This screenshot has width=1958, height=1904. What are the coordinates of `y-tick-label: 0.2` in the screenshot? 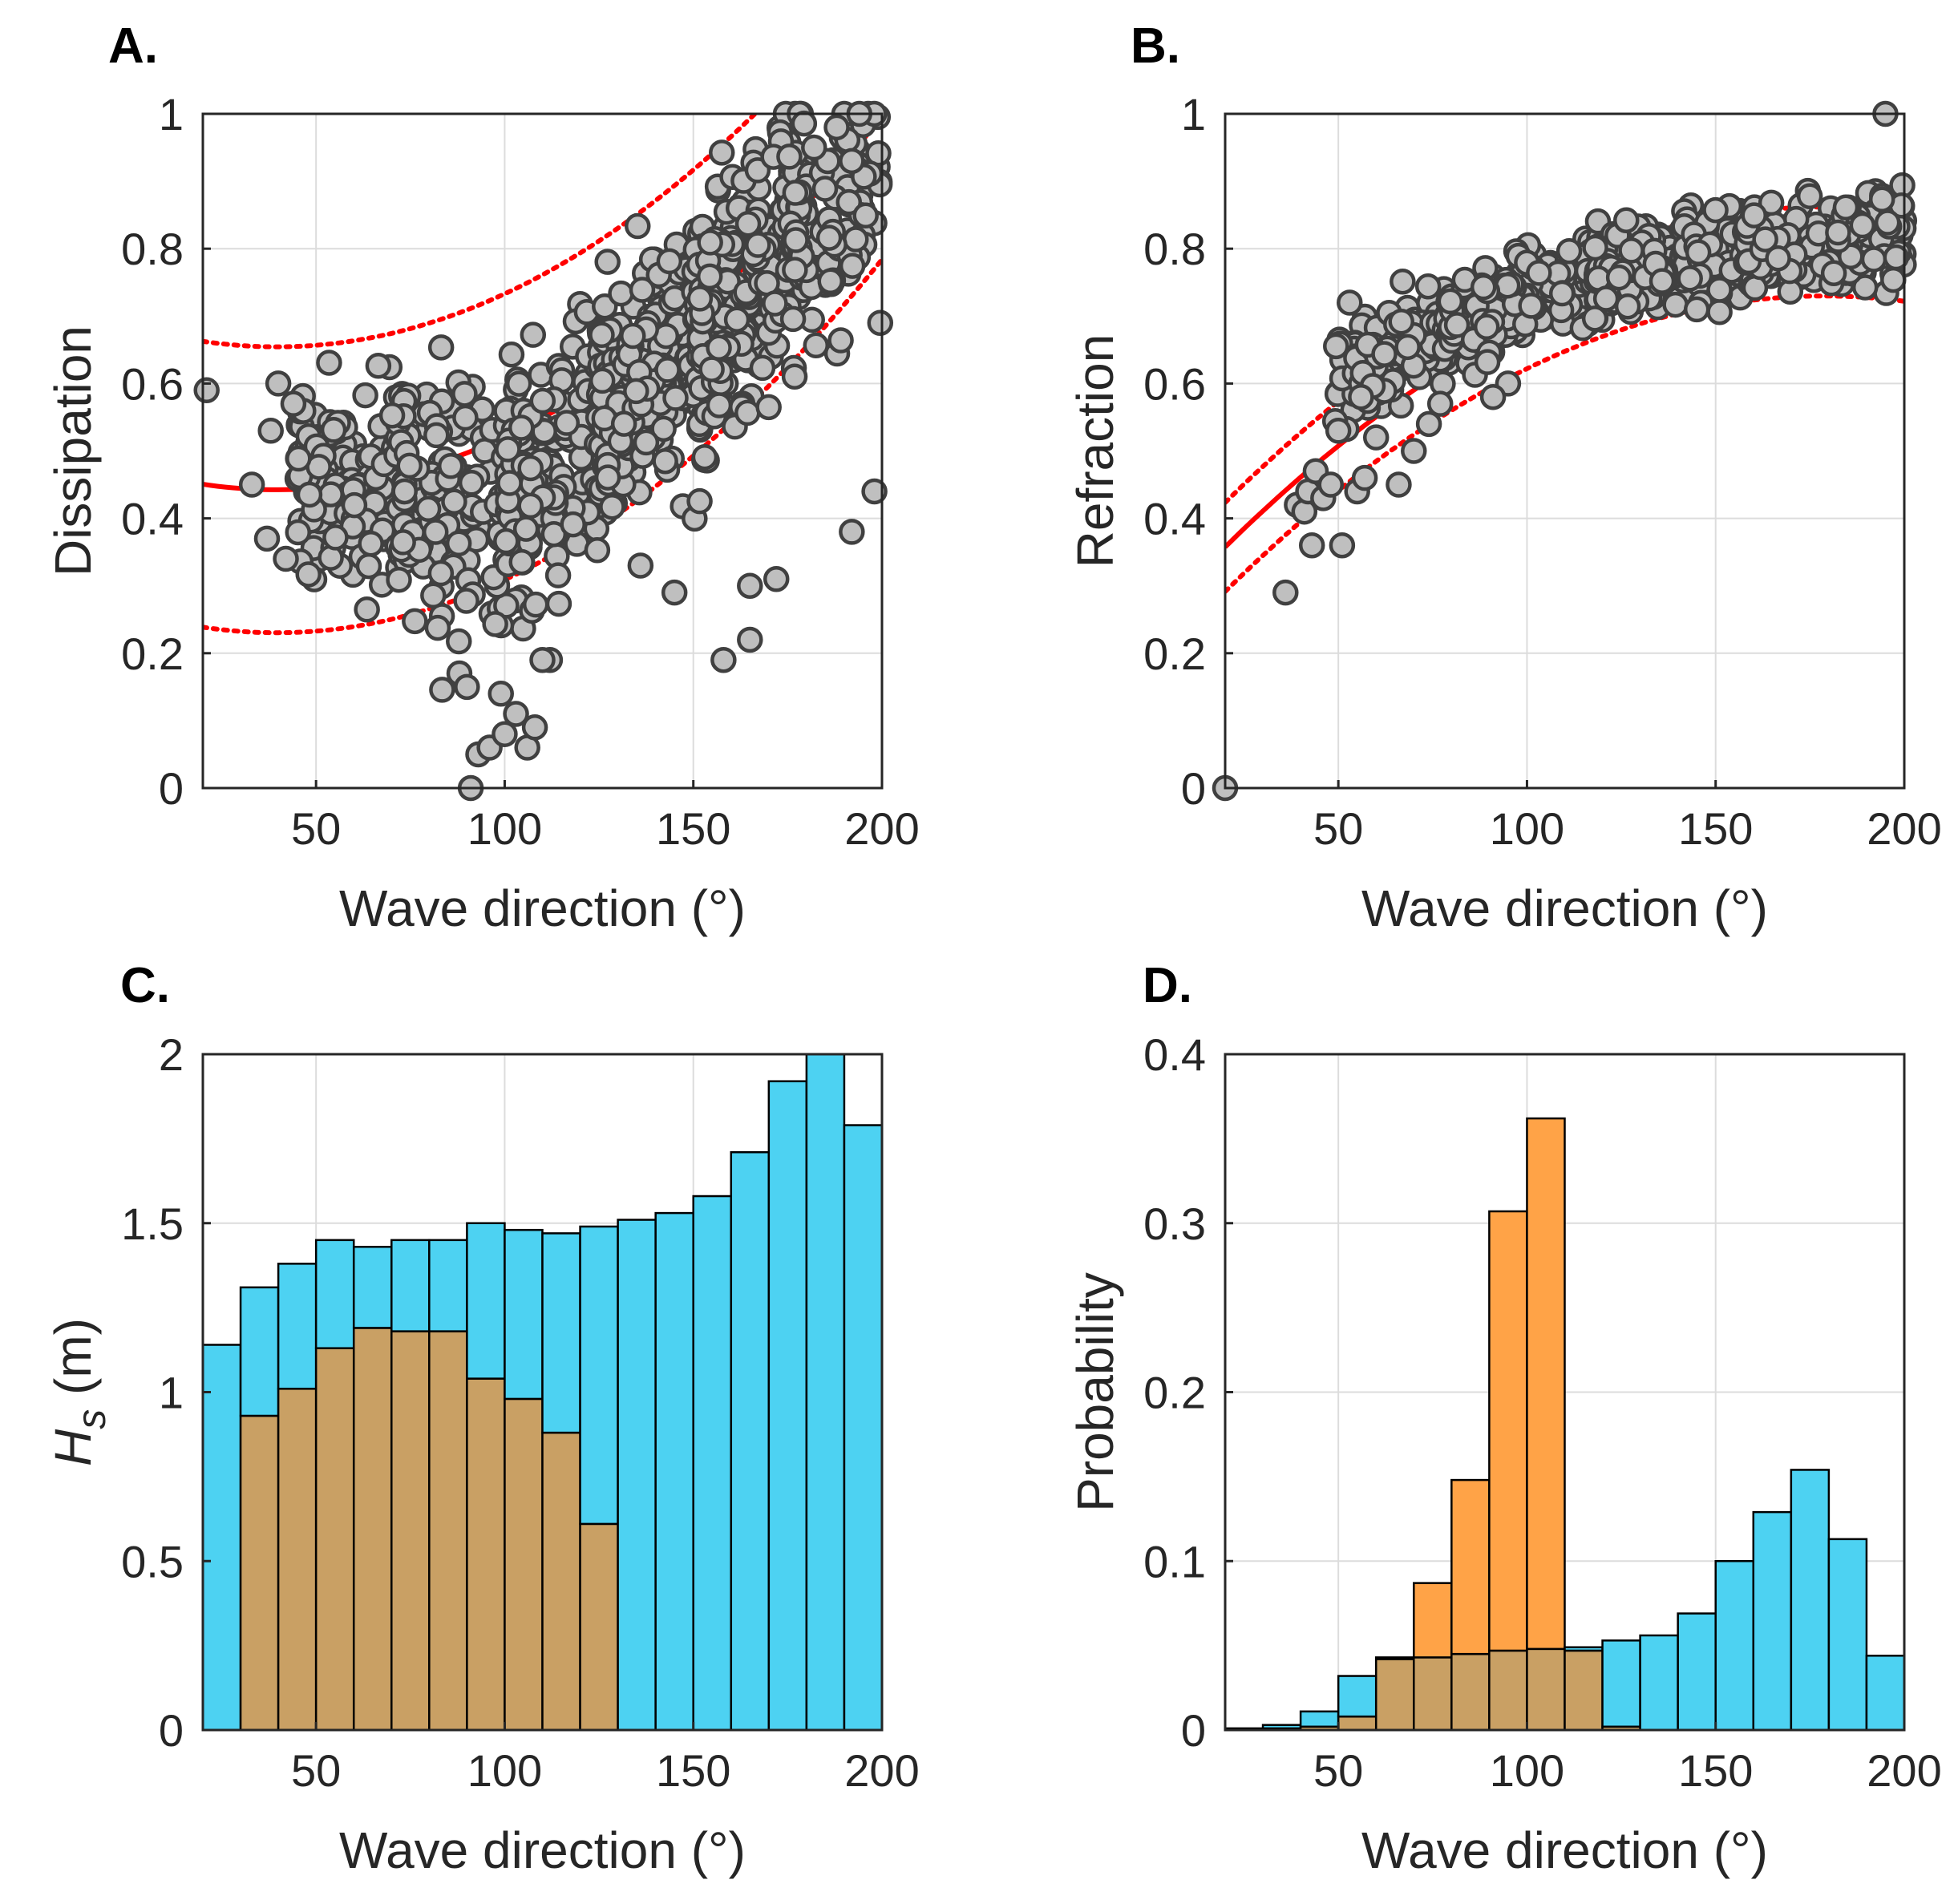 It's located at (1174, 654).